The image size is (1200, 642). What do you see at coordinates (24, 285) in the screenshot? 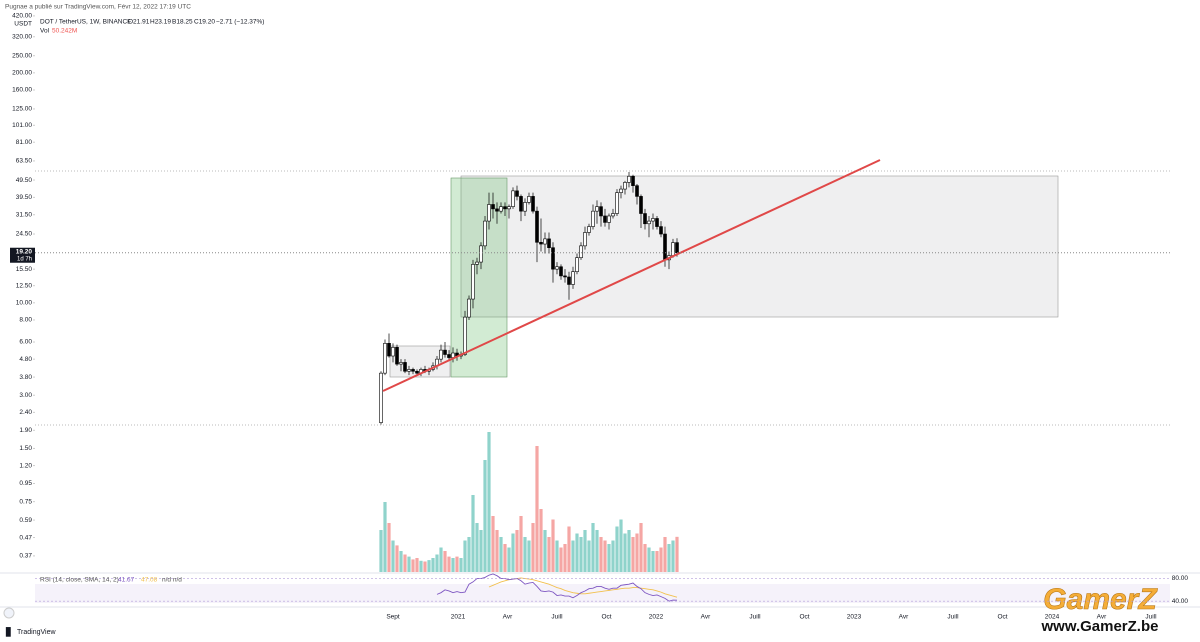
I see `y-tick-label: 12.50` at bounding box center [24, 285].